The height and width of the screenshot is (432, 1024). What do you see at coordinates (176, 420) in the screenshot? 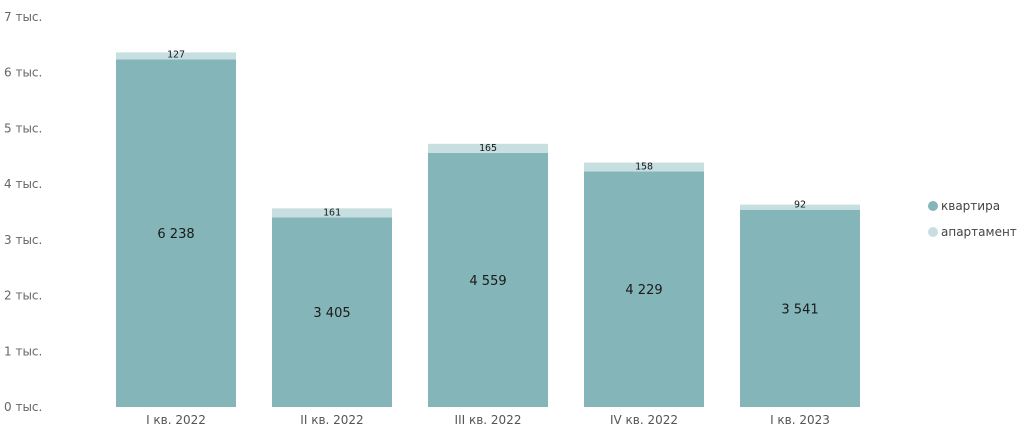
I see `x-tick-label: I кв. 2022` at bounding box center [176, 420].